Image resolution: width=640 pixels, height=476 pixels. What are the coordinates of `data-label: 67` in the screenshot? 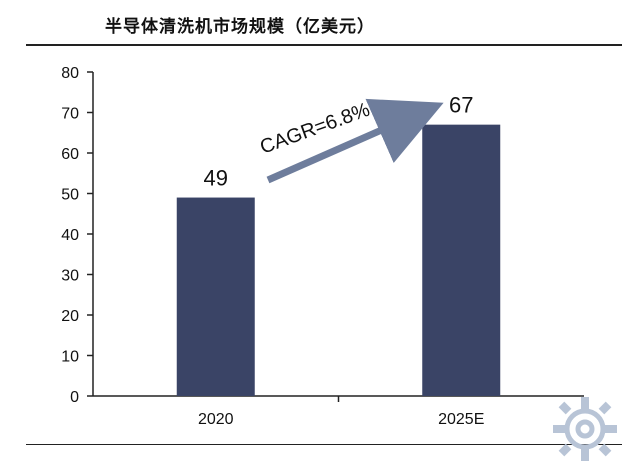 It's located at (461, 105).